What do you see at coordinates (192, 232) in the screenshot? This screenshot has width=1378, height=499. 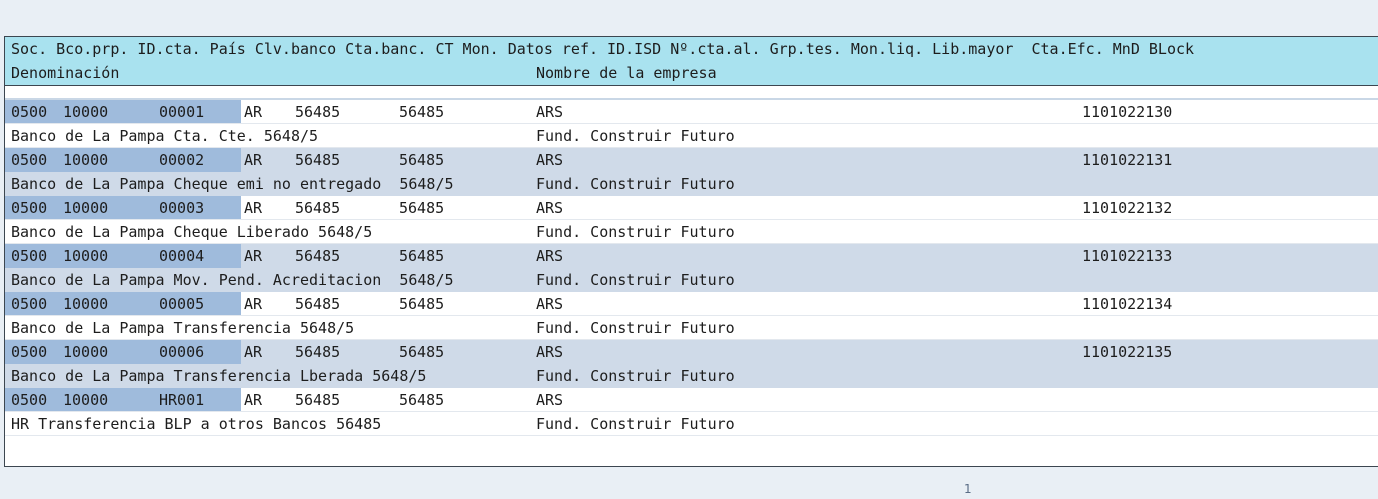 I see `cell-denom: Banco de La Pampa Cheque Liberado 5648/5` at bounding box center [192, 232].